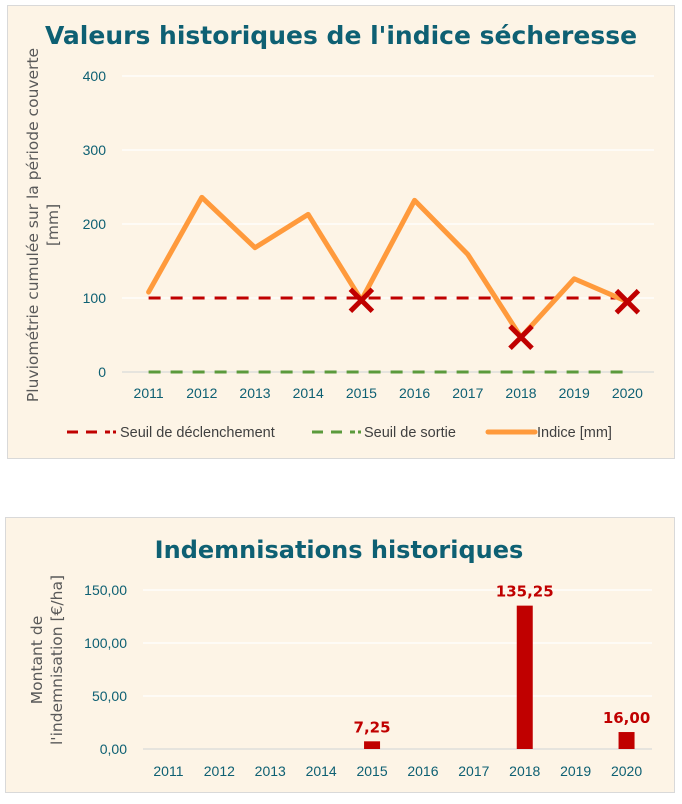  What do you see at coordinates (525, 592) in the screenshot?
I see `data-label: 135,25` at bounding box center [525, 592].